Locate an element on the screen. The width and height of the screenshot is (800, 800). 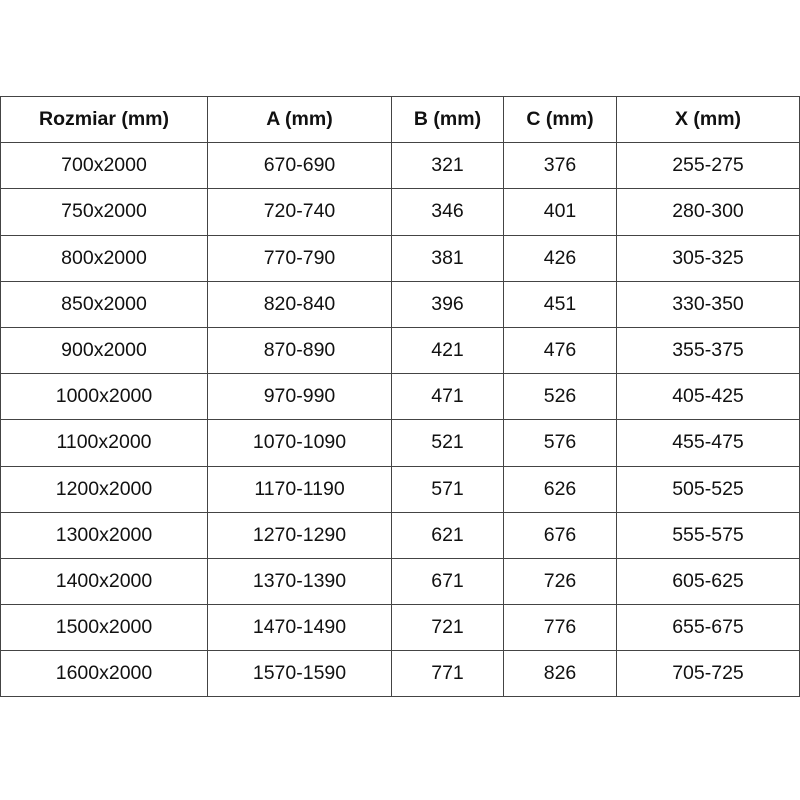
table-row: 1000x2000 970-990 471 526 405-425 is located at coordinates (400, 397).